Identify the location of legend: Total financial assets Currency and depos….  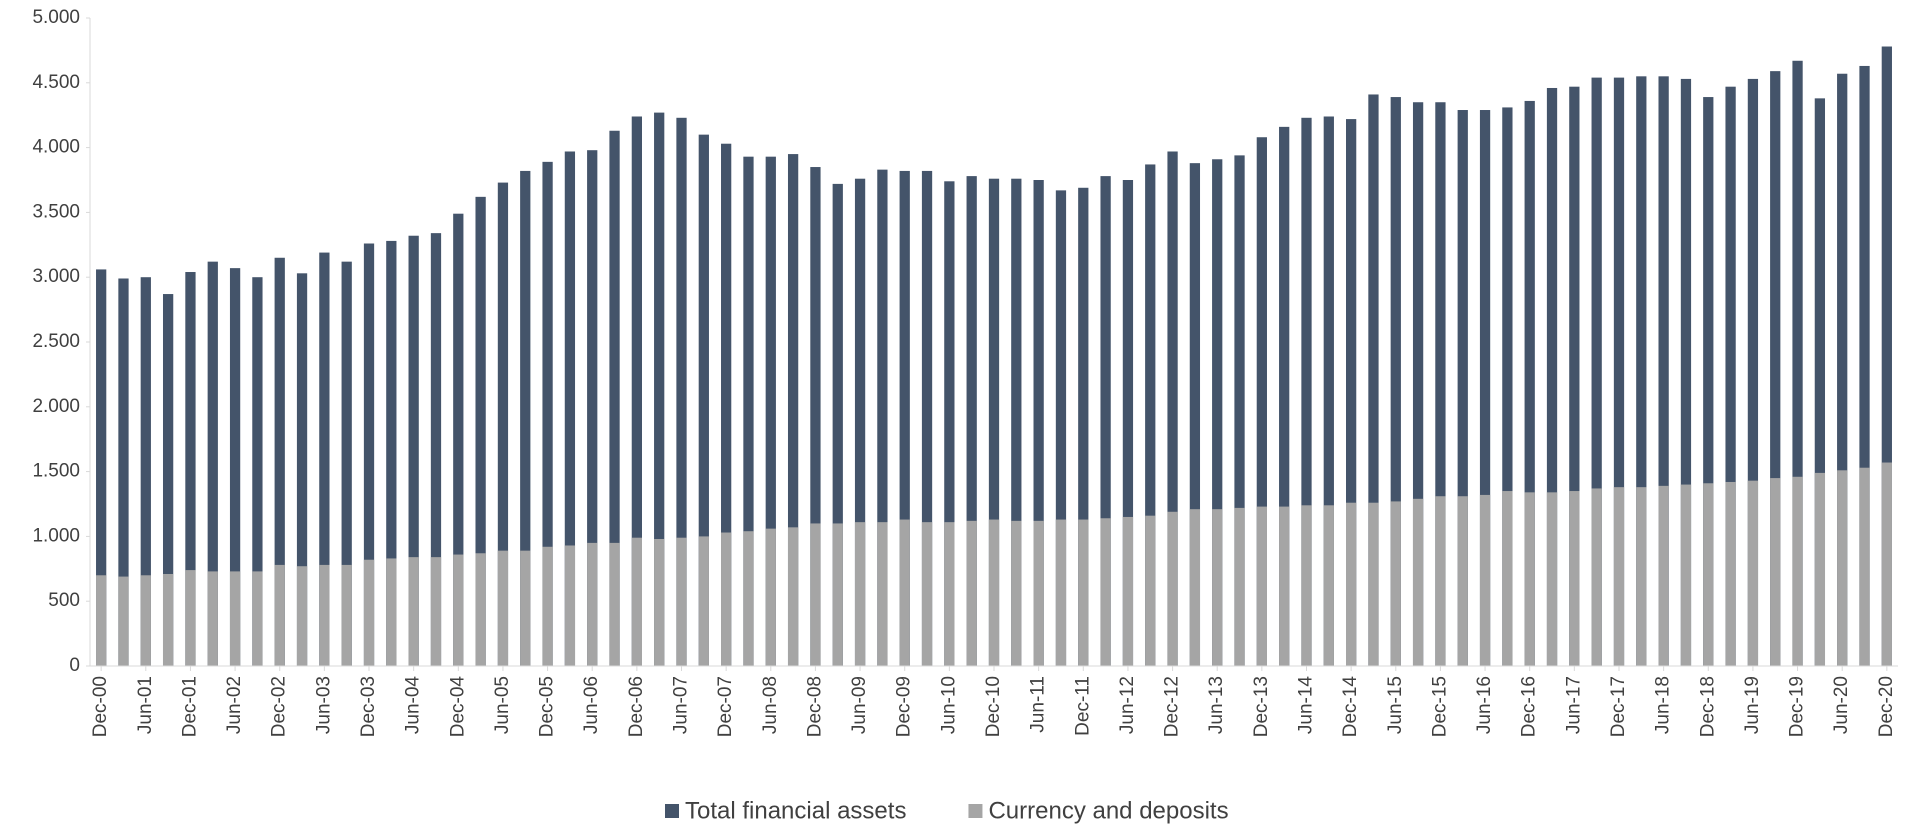
(947, 810).